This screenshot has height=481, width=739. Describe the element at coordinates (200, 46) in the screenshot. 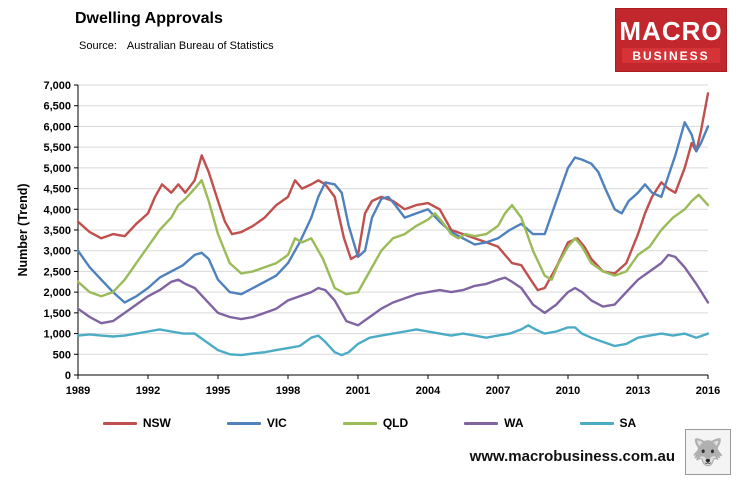

I see `source-text: Australian Bureau of Statistics` at that location.